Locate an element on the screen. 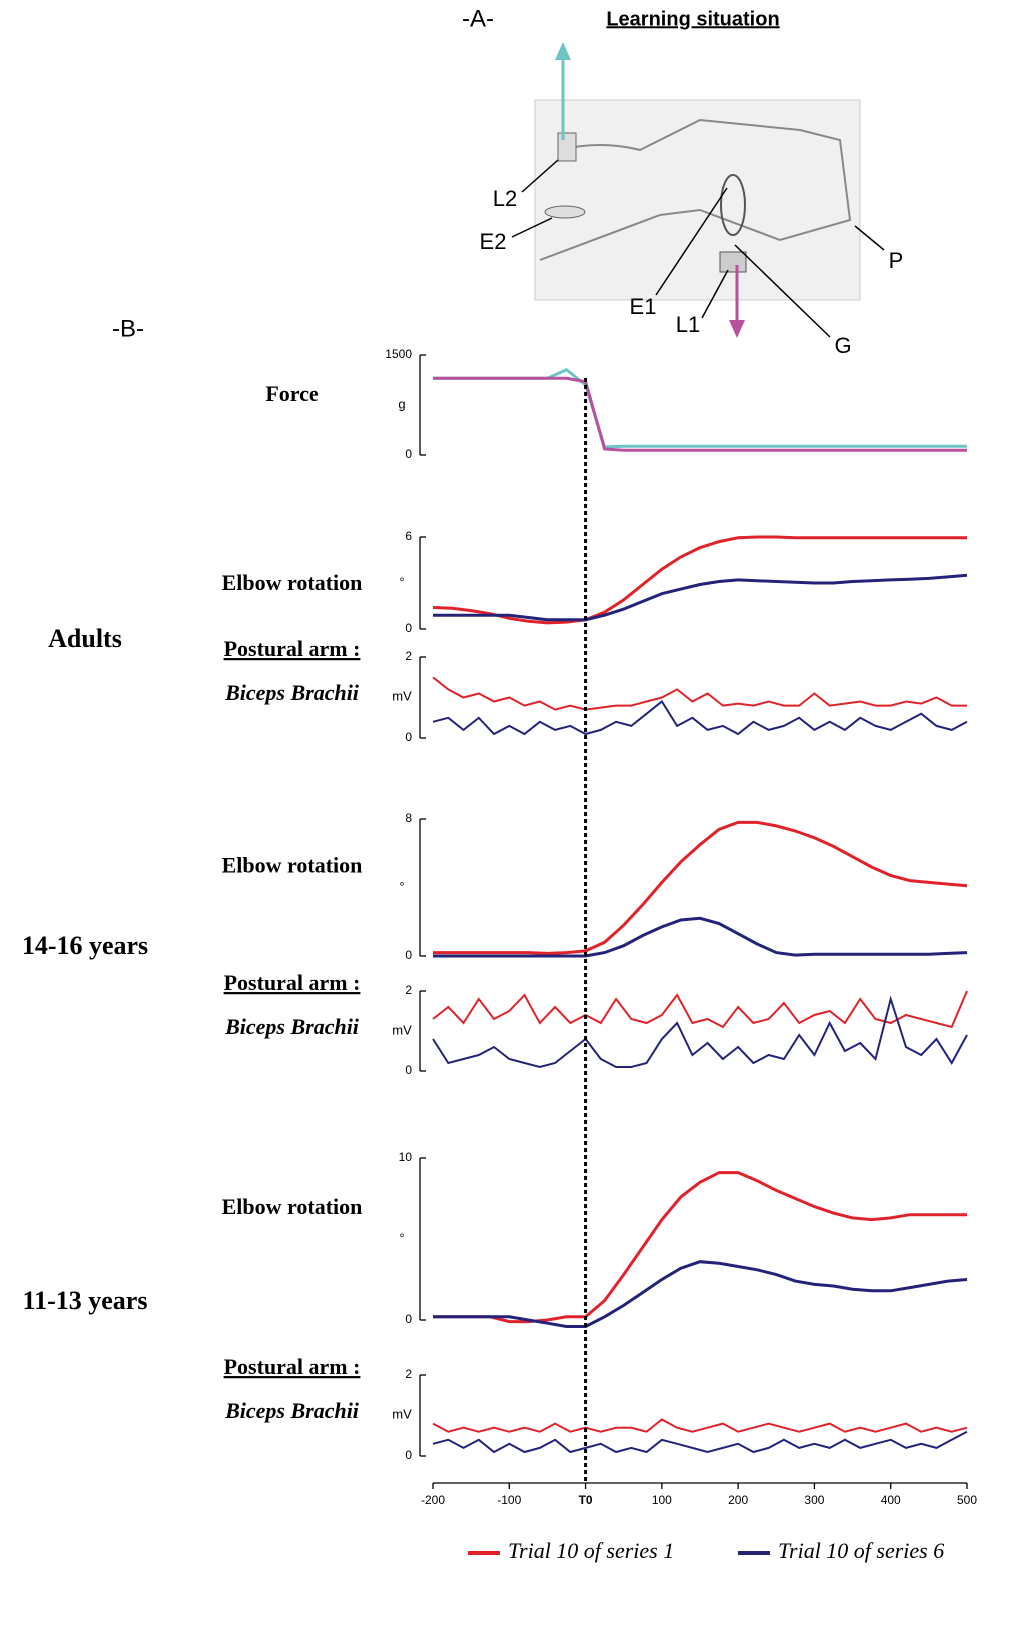 Image resolution: width=1026 pixels, height=1629 pixels. part-label: L2 is located at coordinates (505, 198).